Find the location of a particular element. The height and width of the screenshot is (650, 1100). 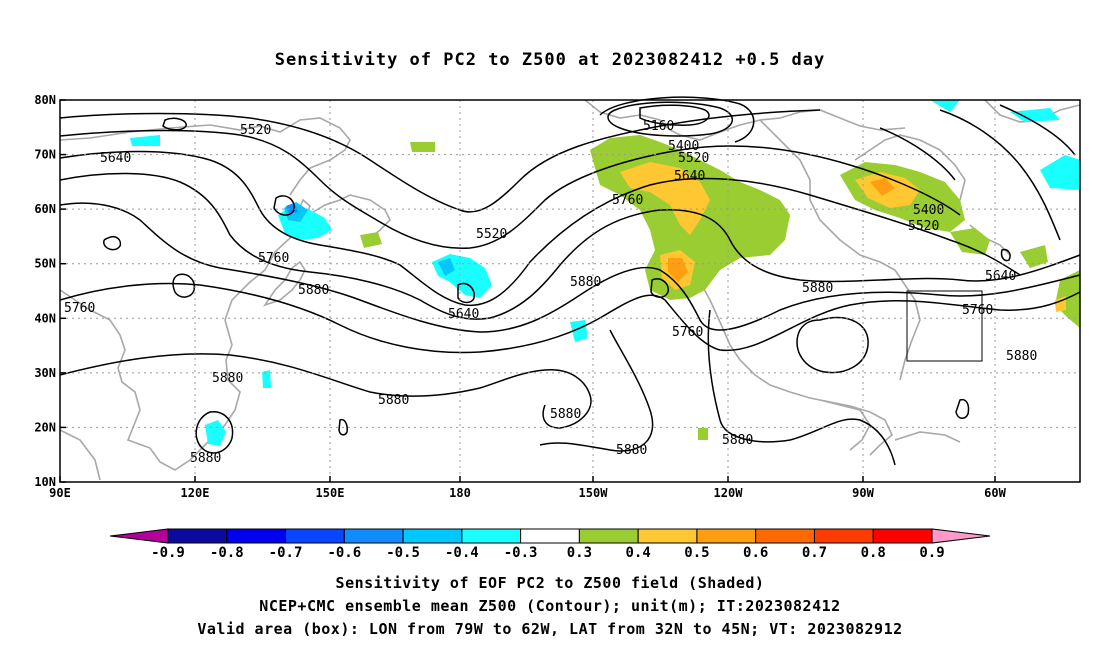

lon-tick-label: 180 is located at coordinates (460, 493).